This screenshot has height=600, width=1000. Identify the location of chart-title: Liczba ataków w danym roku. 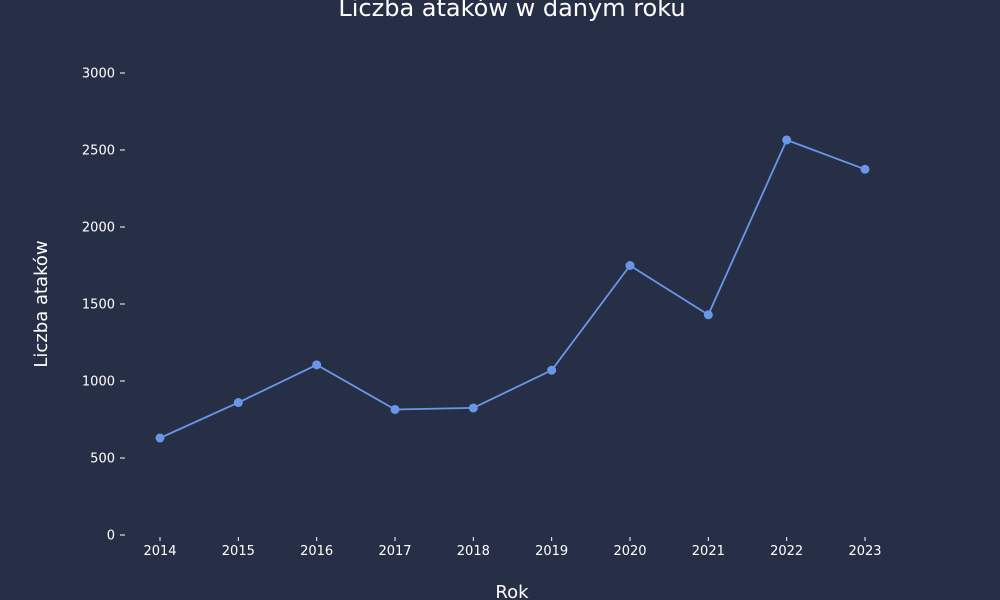
(511, 11).